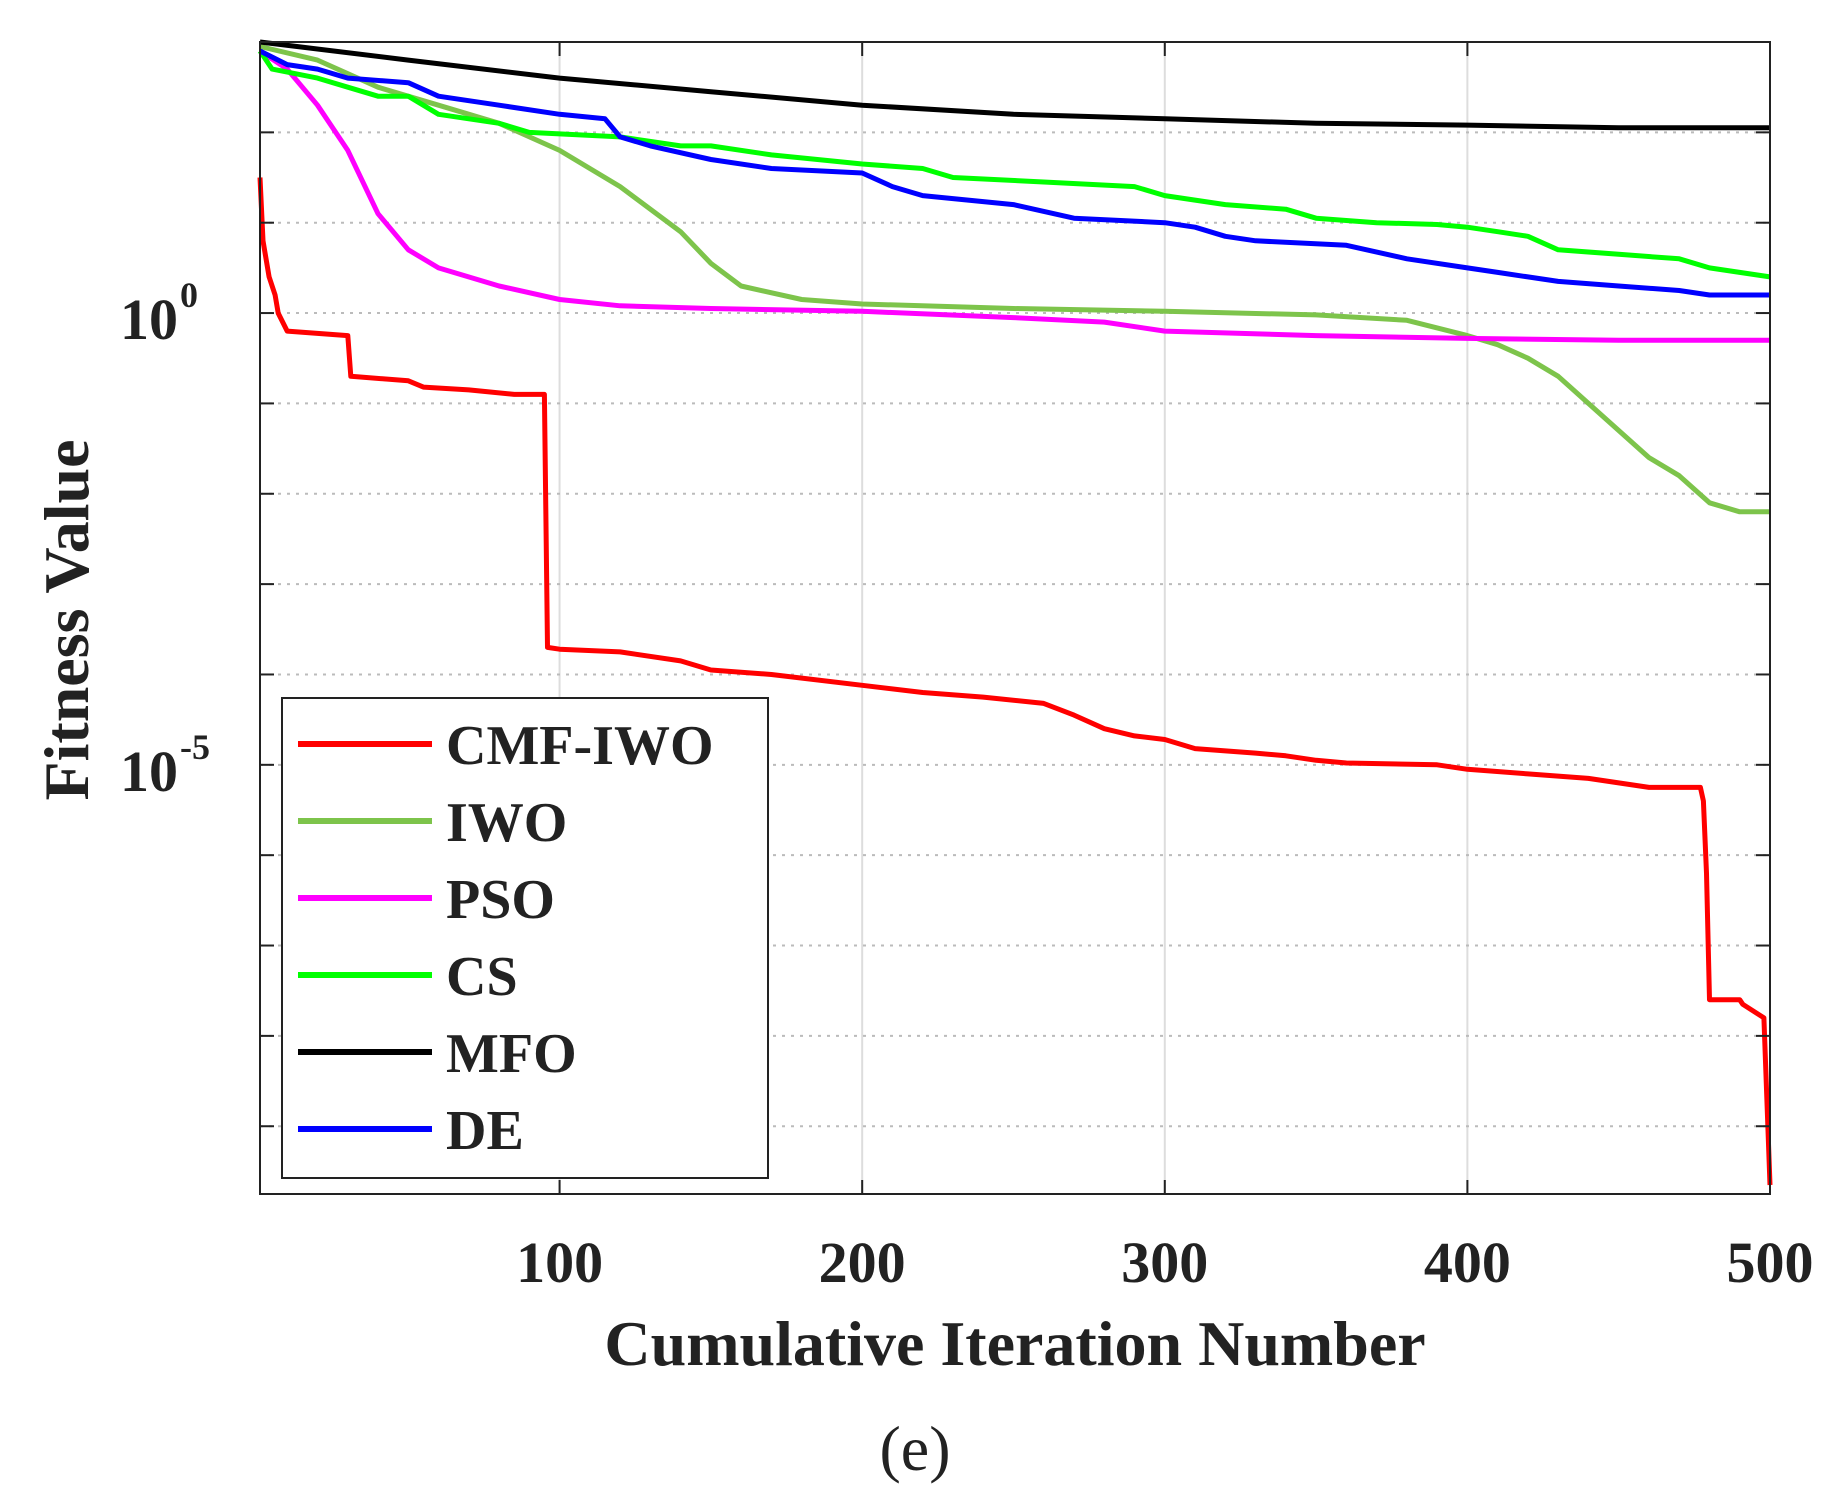  Describe the element at coordinates (559, 1262) in the screenshot. I see `x-tick-label: 100` at that location.